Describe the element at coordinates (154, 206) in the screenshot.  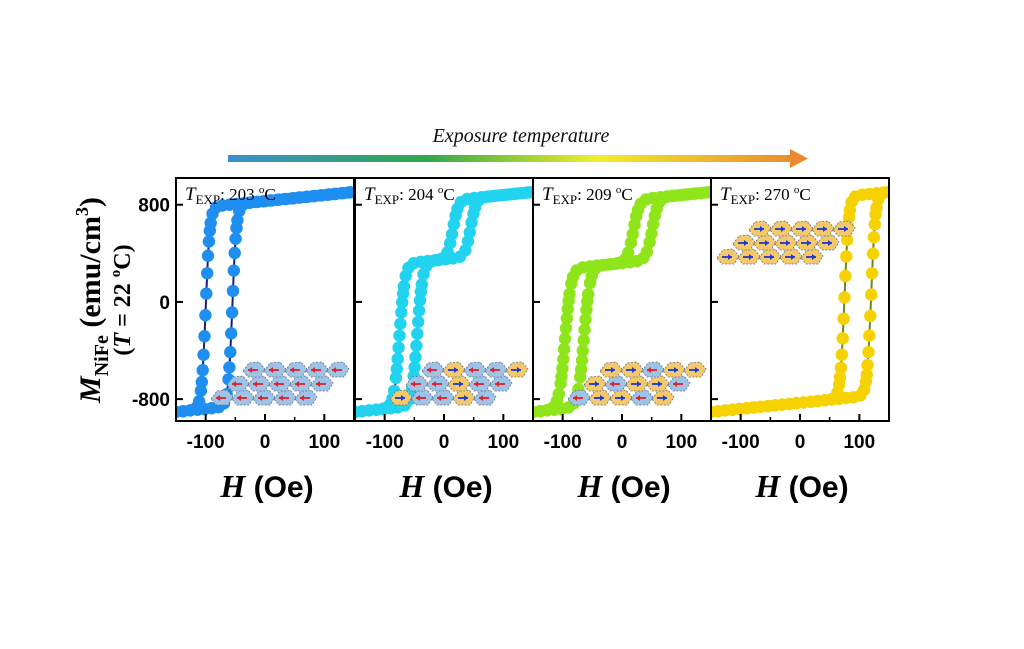
I see `y-tick-label: 800` at that location.